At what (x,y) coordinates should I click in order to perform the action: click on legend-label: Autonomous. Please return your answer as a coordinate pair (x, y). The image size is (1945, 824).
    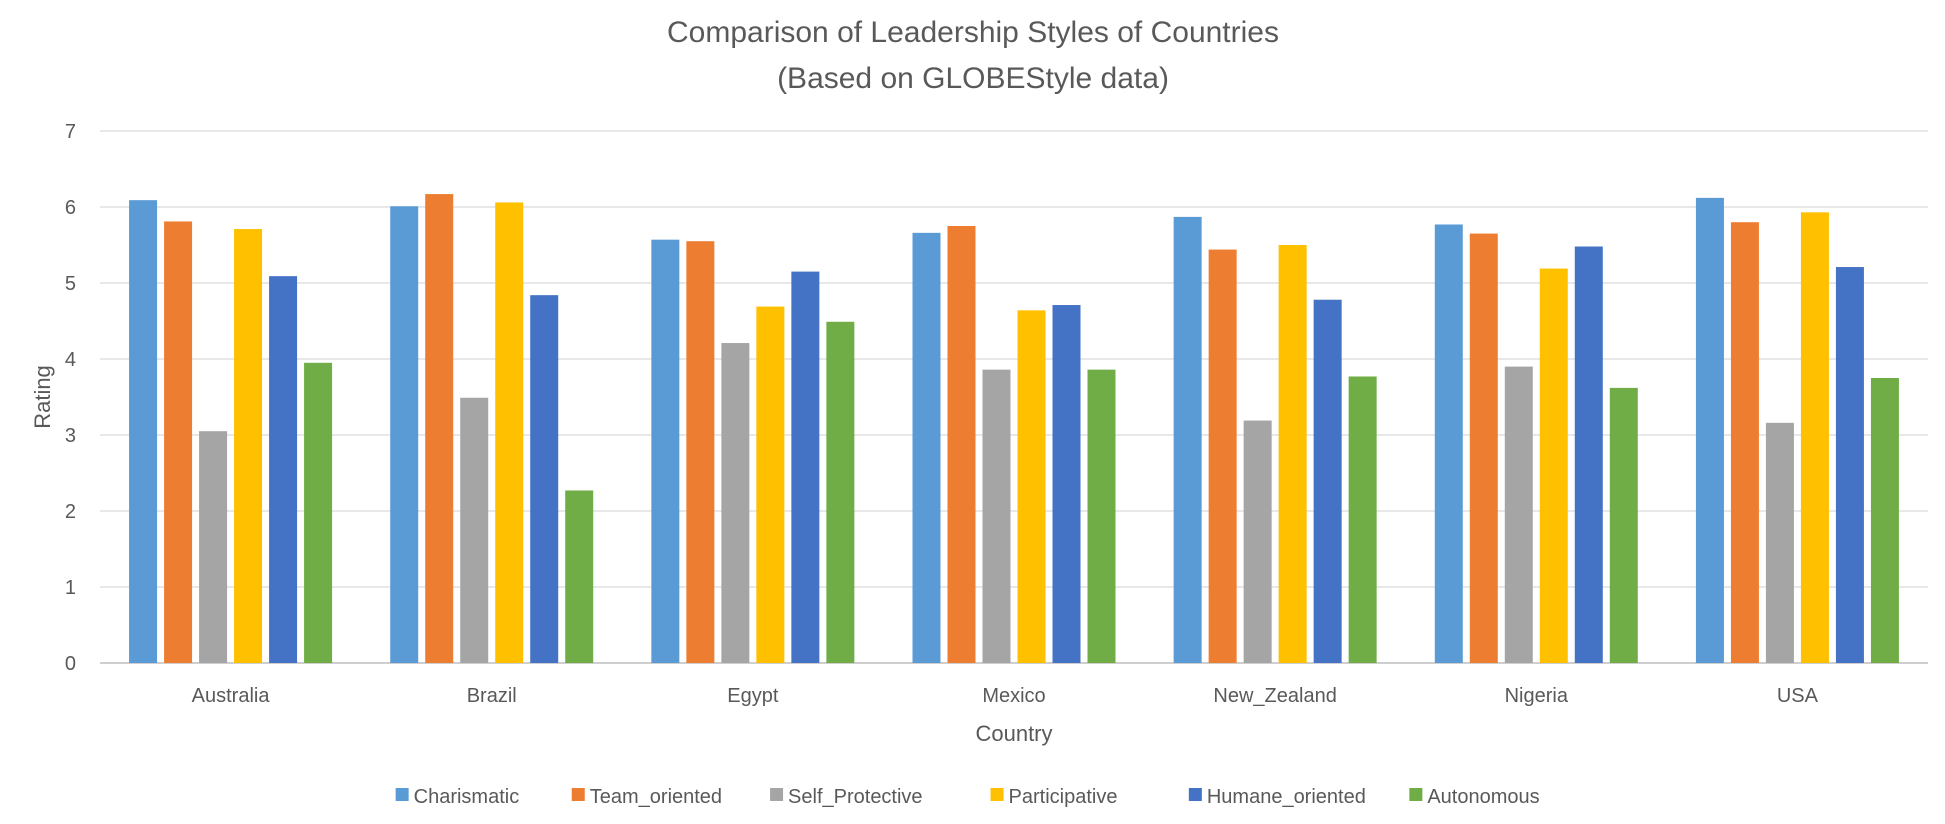
    Looking at the image, I should click on (1483, 797).